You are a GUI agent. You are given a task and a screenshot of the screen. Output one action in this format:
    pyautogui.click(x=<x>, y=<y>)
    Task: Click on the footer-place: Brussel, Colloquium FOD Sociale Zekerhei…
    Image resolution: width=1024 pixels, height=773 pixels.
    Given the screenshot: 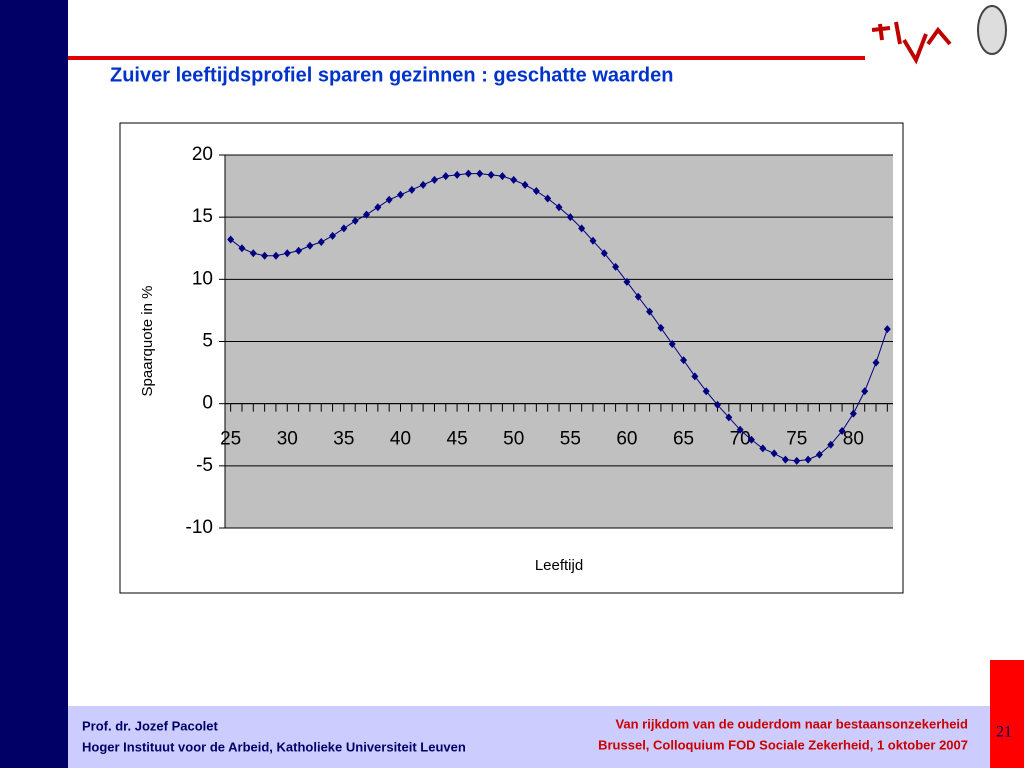 What is the action you would take?
    pyautogui.click(x=783, y=744)
    